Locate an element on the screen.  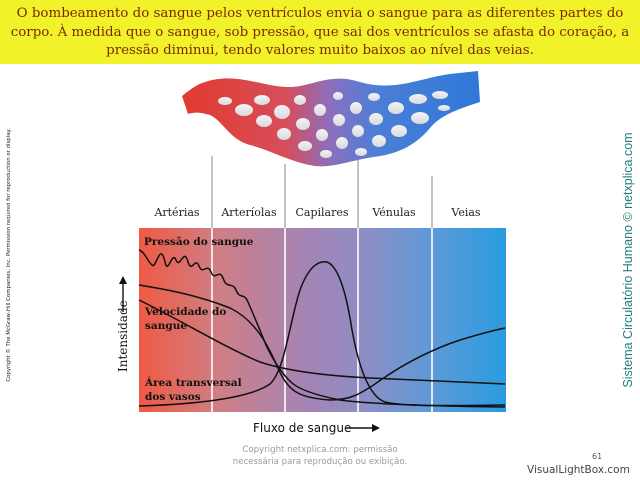
watermark-line1: Copyright netxplica.com: permissão is located at coordinates (320, 450).